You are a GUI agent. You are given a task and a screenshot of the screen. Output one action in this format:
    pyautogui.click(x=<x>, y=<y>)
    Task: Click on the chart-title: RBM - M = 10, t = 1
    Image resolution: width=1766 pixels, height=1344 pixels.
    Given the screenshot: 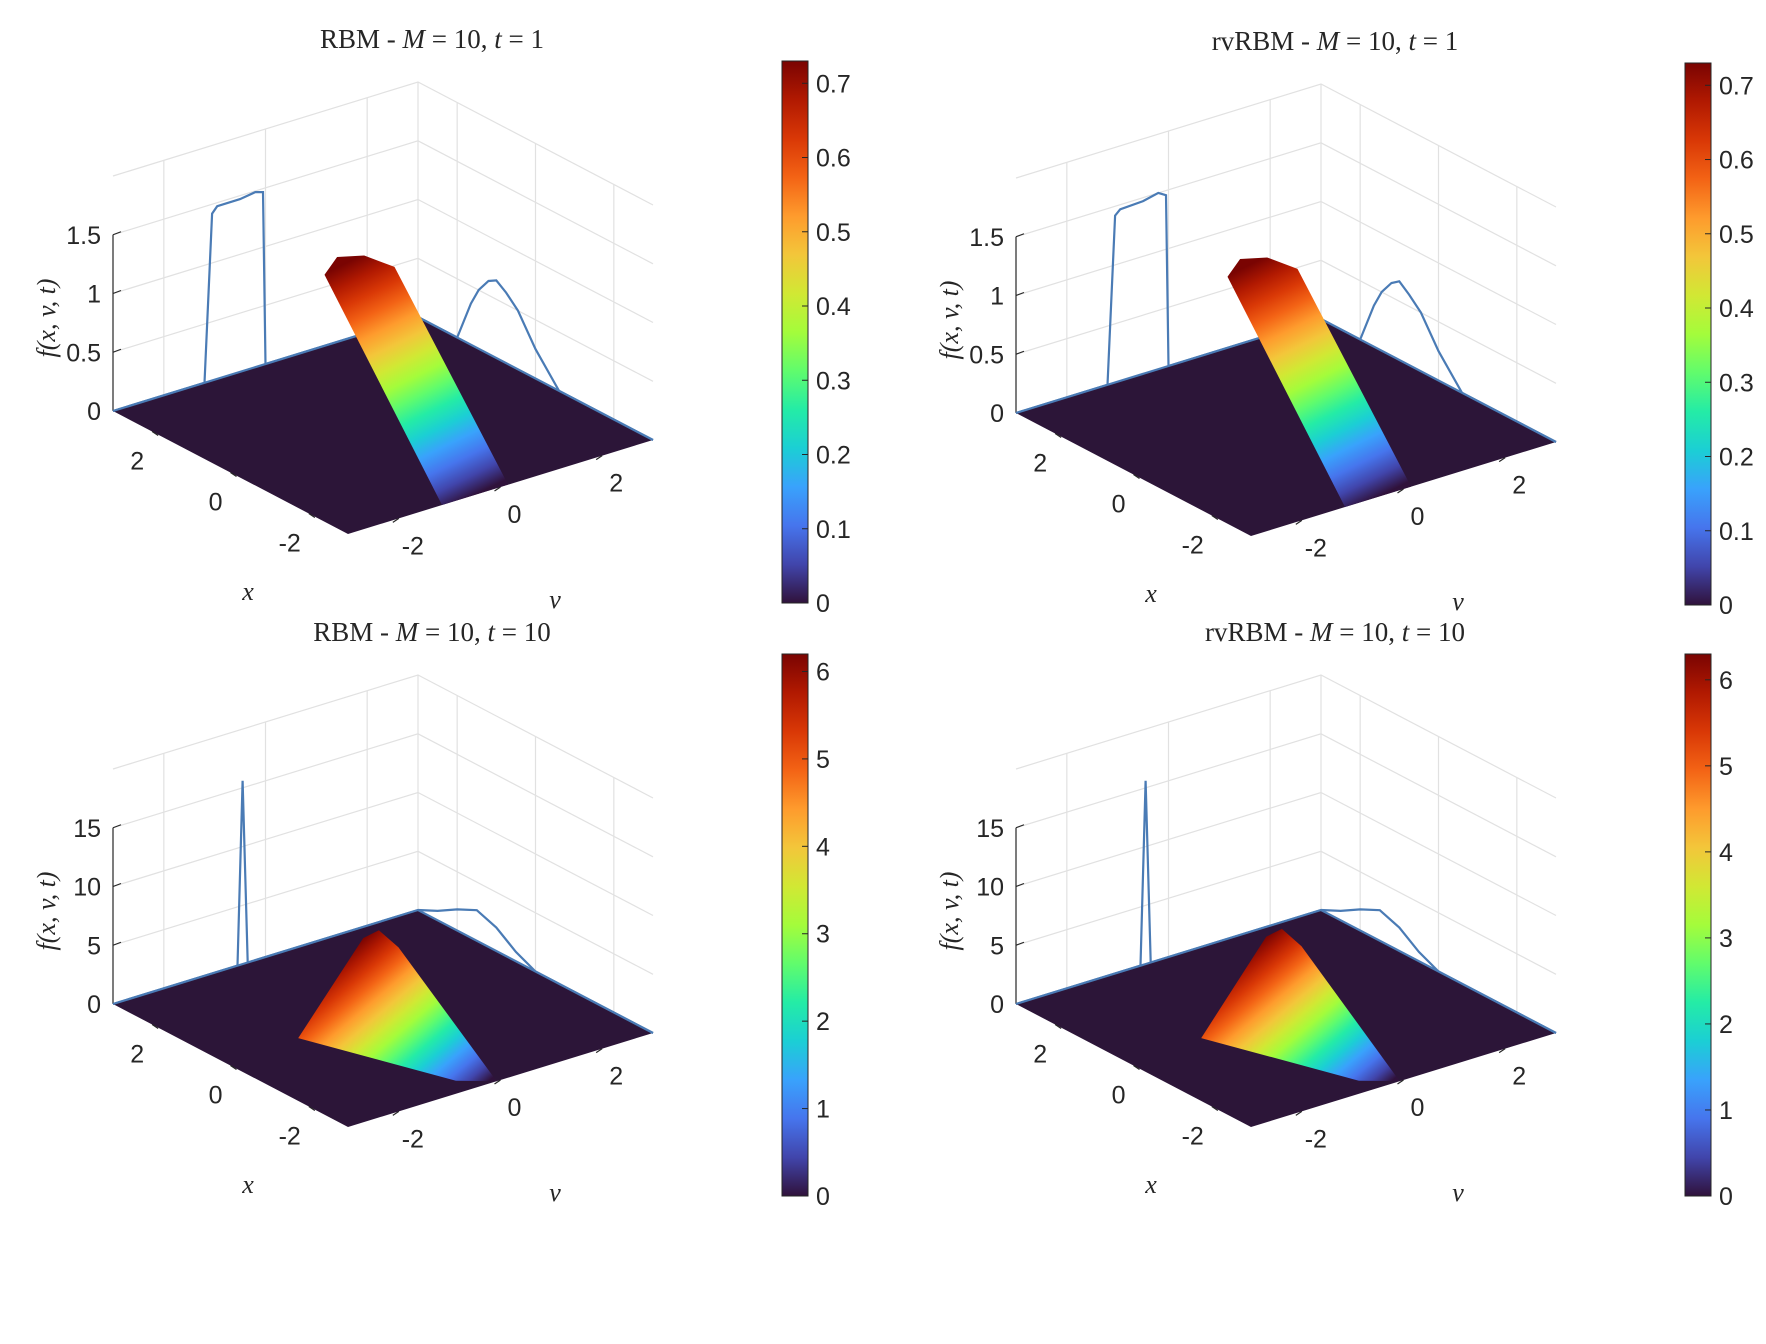 What is the action you would take?
    pyautogui.click(x=432, y=39)
    